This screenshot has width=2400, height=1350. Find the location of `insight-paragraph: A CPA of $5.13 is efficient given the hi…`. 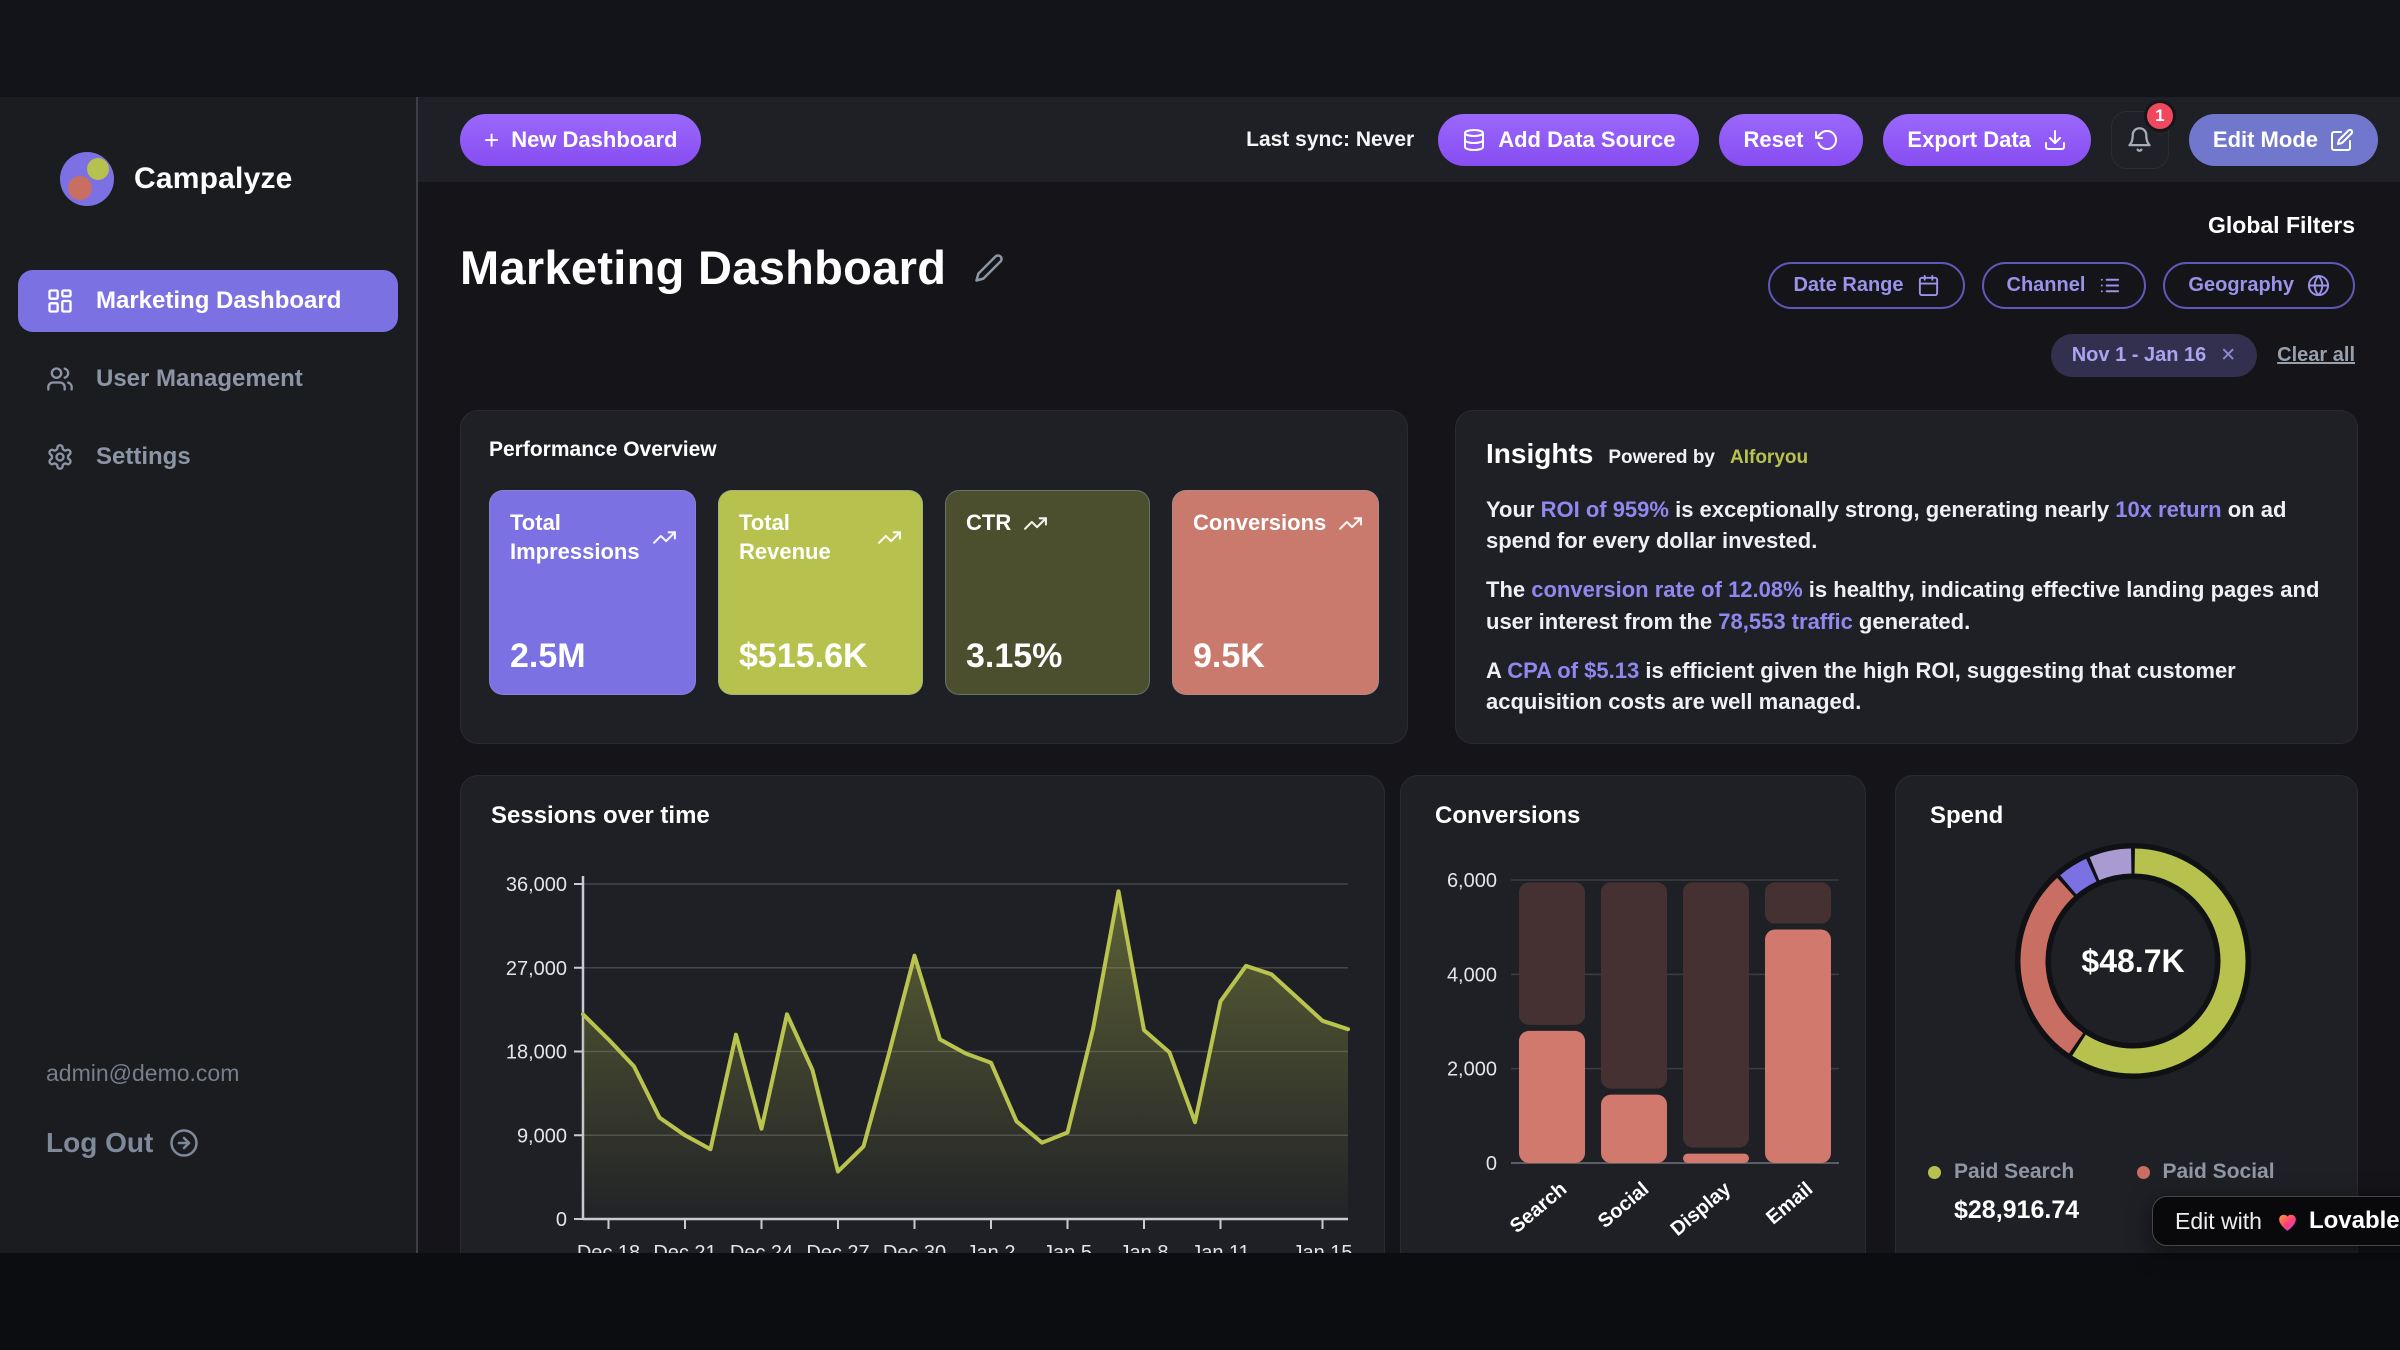

insight-paragraph: A CPA of $5.13 is efficient given the hi… is located at coordinates (1861, 686).